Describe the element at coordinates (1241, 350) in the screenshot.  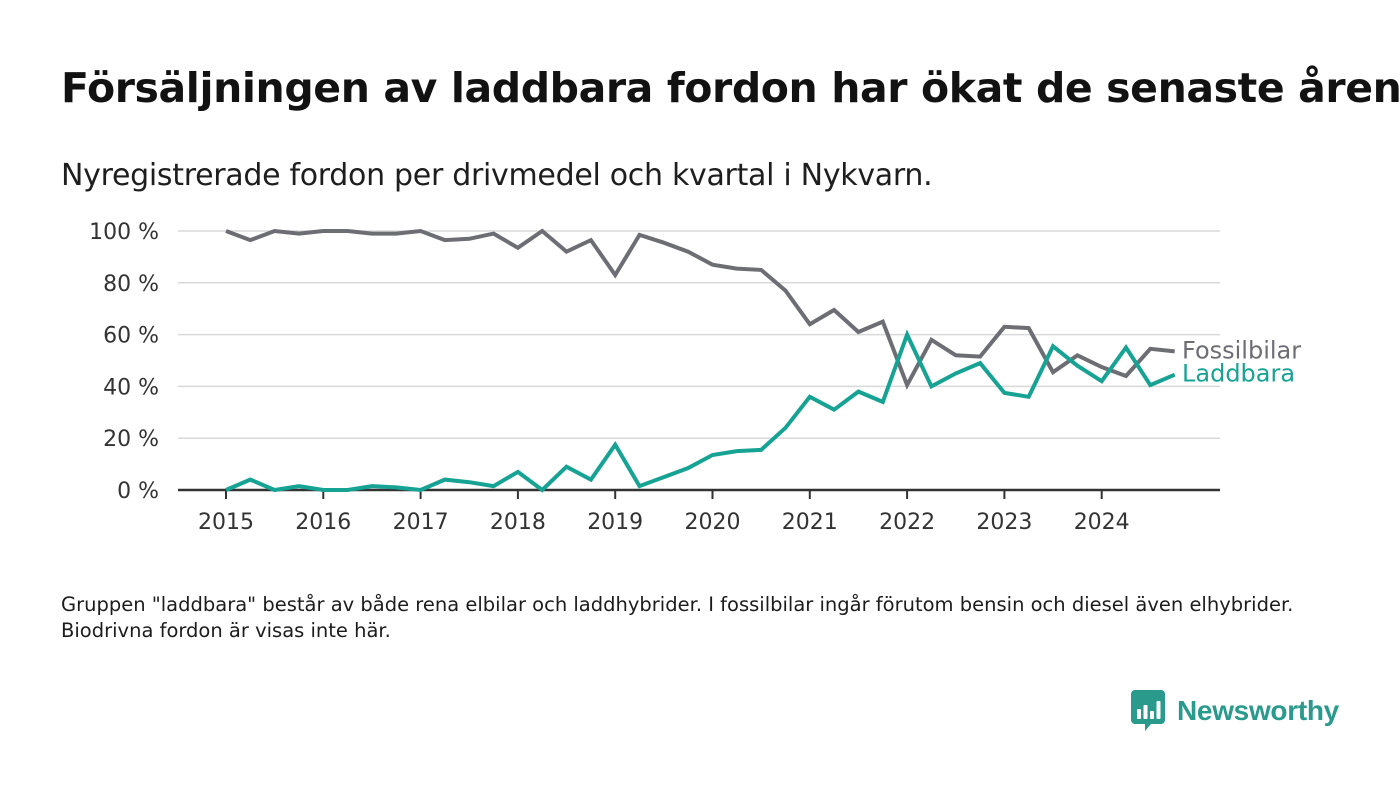
I see `series-label-fossilbilar: Fossilbilar` at that location.